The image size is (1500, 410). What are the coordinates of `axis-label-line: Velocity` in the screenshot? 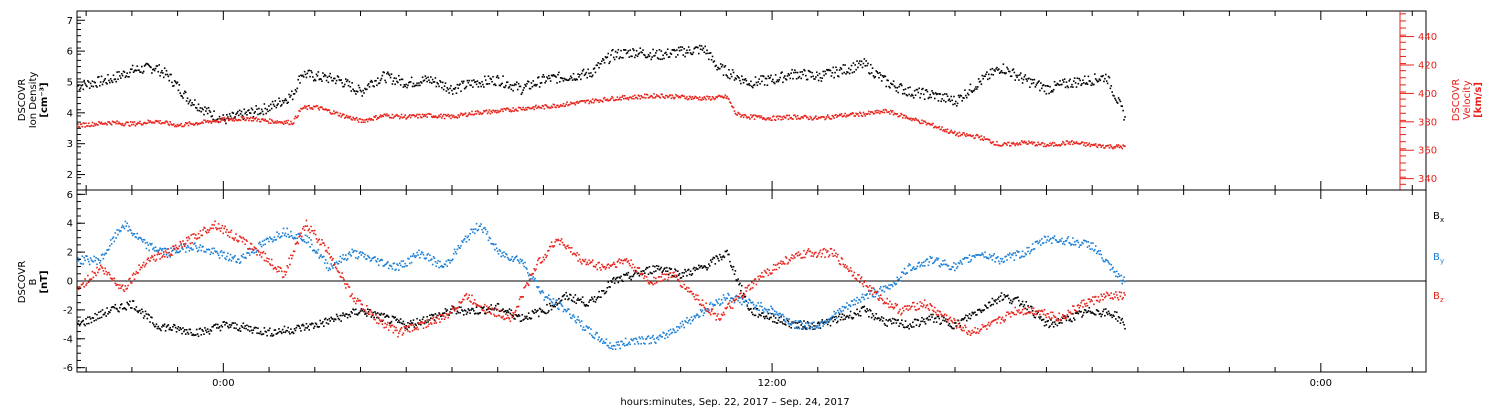 It's located at (1467, 99).